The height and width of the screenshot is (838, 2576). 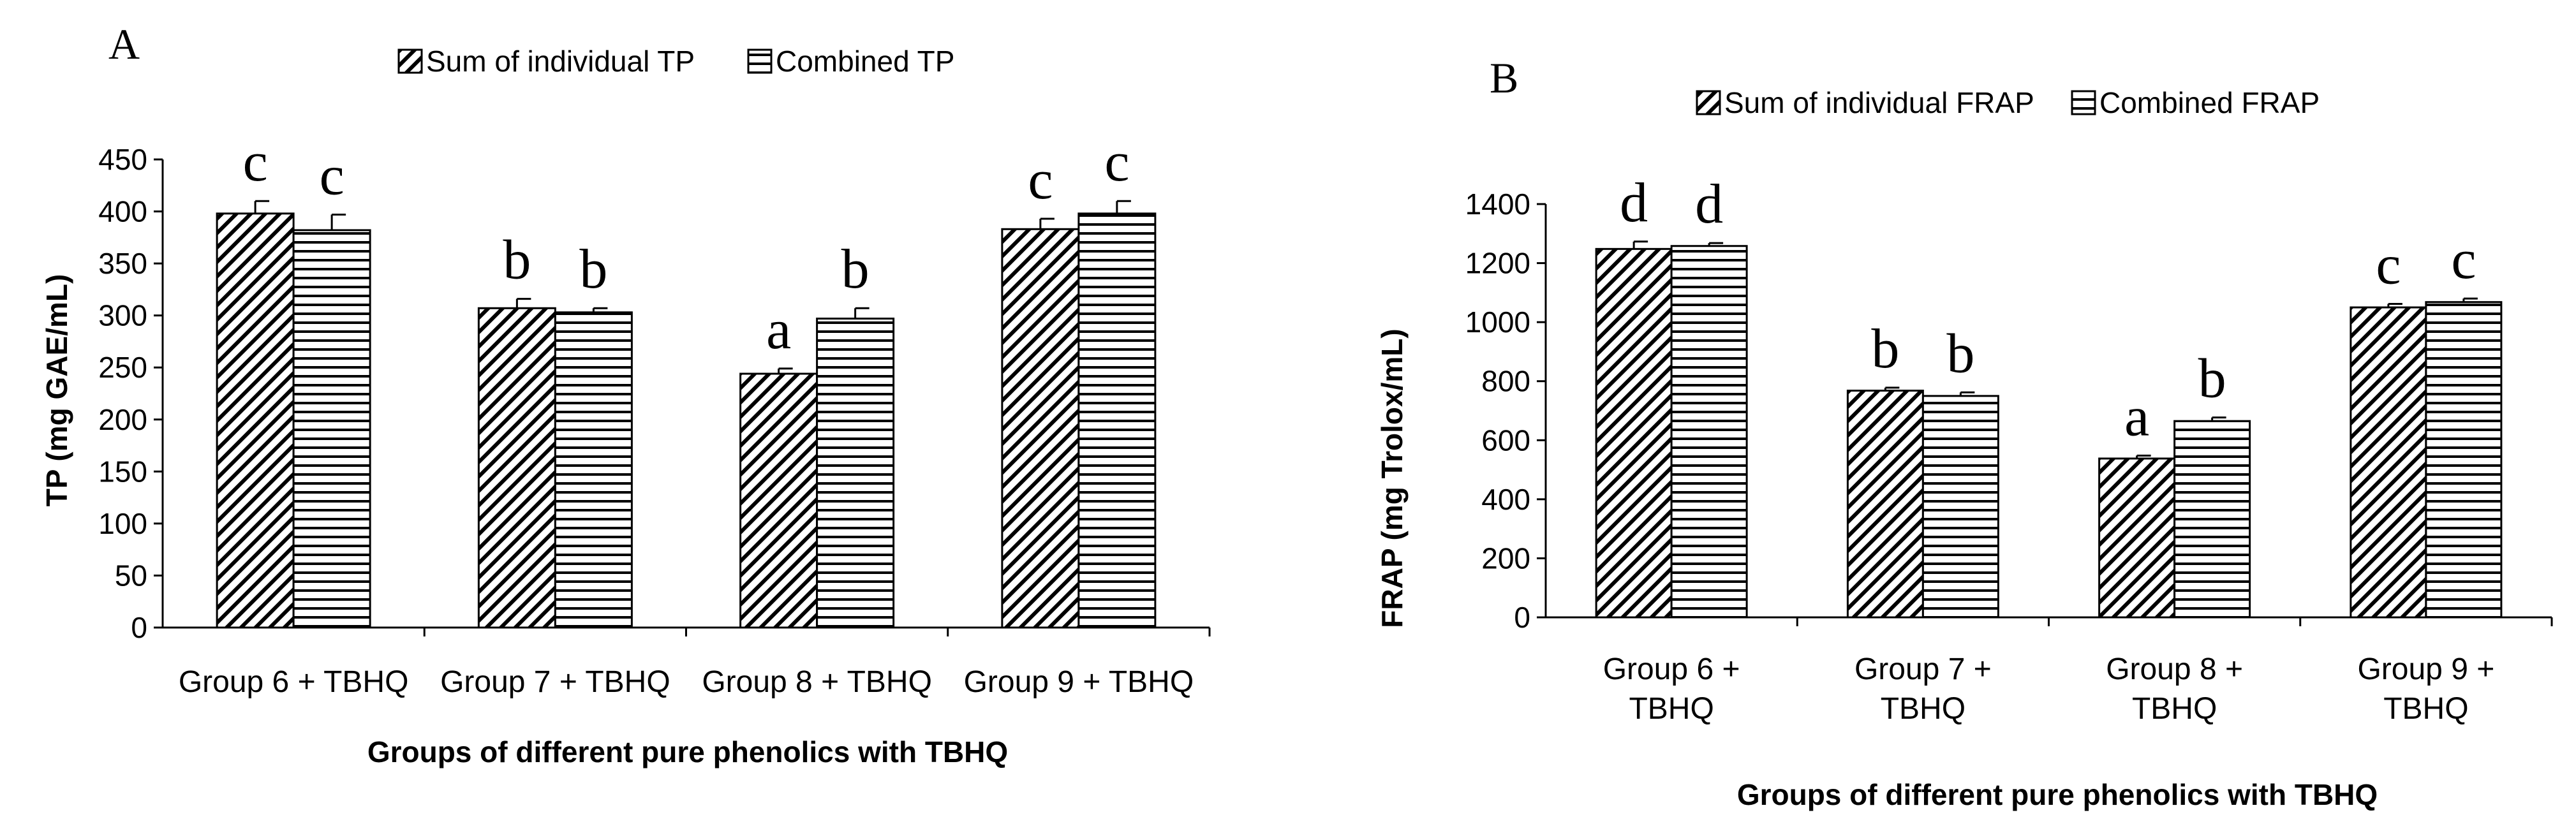 What do you see at coordinates (294, 682) in the screenshot?
I see `x-tick-label: Group 6 + TBHQ` at bounding box center [294, 682].